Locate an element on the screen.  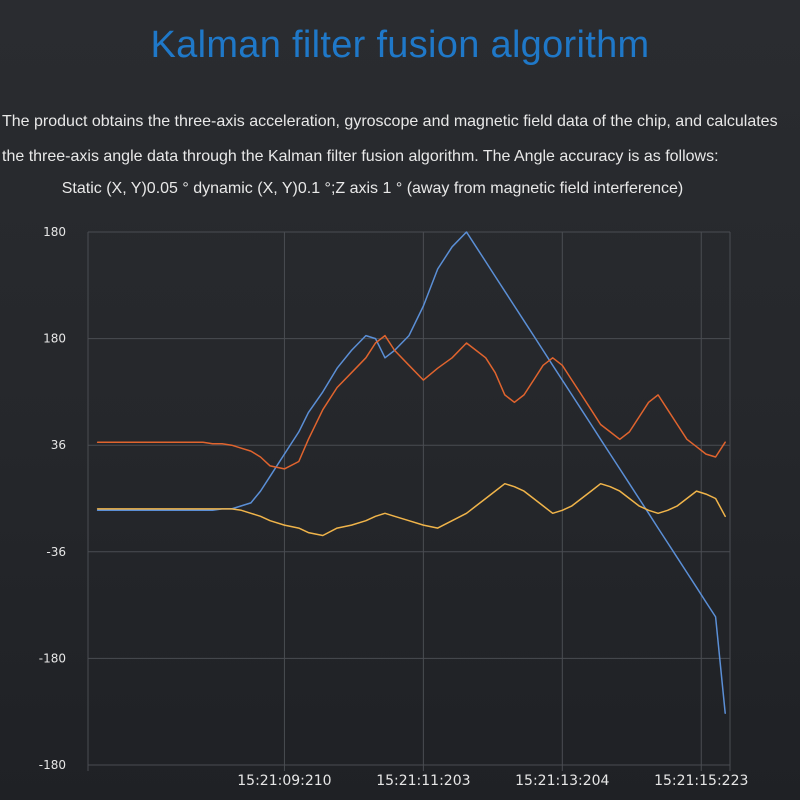
y-tick-label: 36 is located at coordinates (58, 445).